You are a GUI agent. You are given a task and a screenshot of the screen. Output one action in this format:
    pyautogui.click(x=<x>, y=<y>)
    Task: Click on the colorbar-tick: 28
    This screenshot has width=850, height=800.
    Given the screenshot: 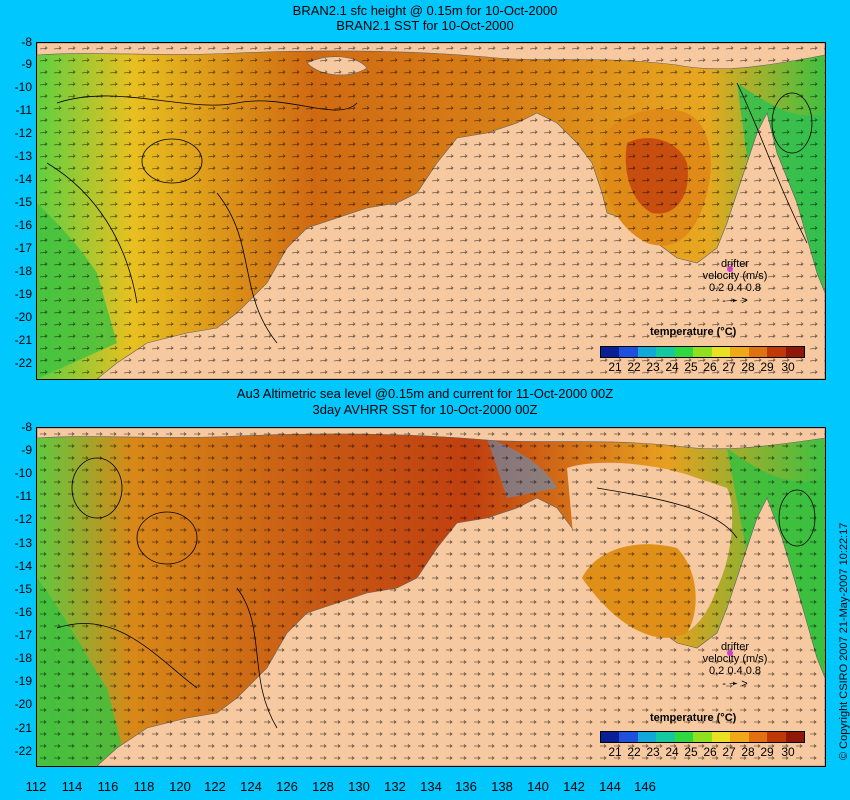 What is the action you would take?
    pyautogui.click(x=748, y=367)
    